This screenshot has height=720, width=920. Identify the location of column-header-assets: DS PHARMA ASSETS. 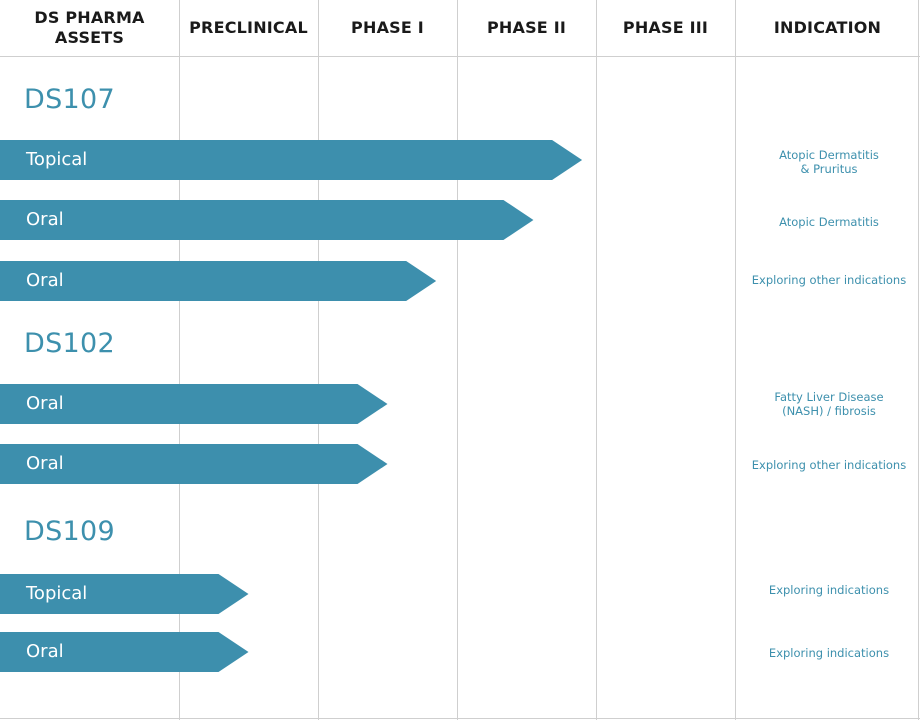
(89, 27).